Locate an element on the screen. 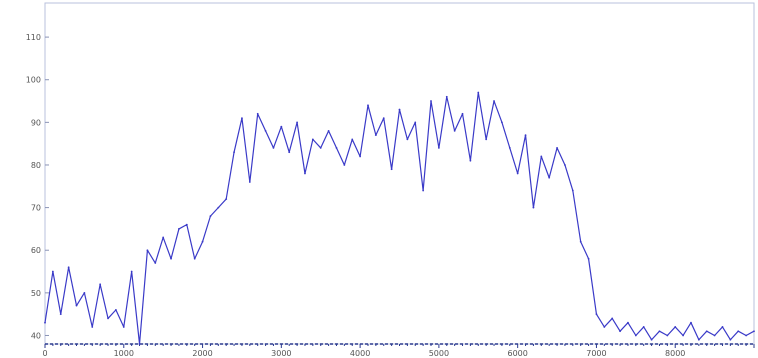 The height and width of the screenshot is (358, 758). y-tick-label: 90 is located at coordinates (36, 122).